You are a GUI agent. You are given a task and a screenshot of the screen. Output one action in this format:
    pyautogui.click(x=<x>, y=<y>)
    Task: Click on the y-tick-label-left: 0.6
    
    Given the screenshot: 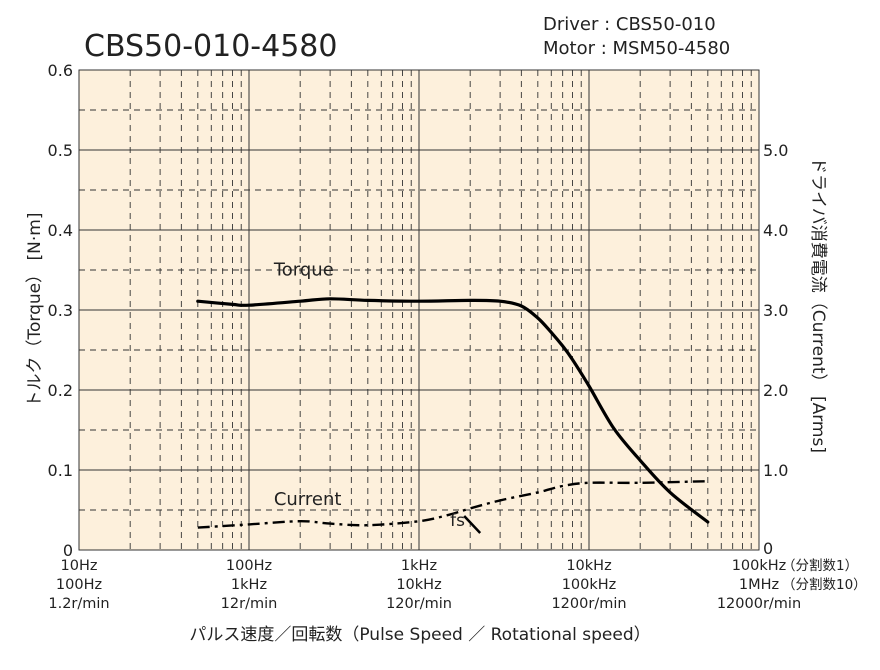 What is the action you would take?
    pyautogui.click(x=60, y=70)
    